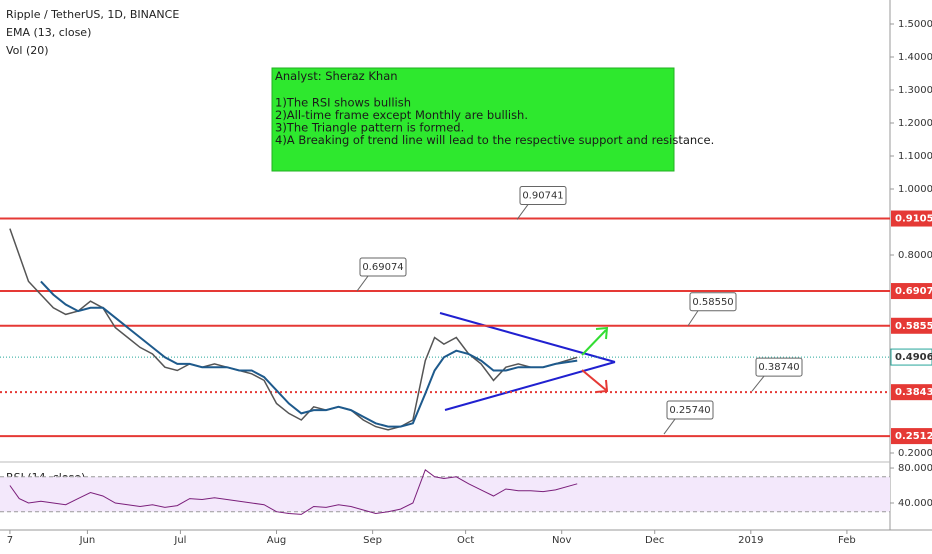  Describe the element at coordinates (277, 540) in the screenshot. I see `x-tick-label: Aug` at that location.